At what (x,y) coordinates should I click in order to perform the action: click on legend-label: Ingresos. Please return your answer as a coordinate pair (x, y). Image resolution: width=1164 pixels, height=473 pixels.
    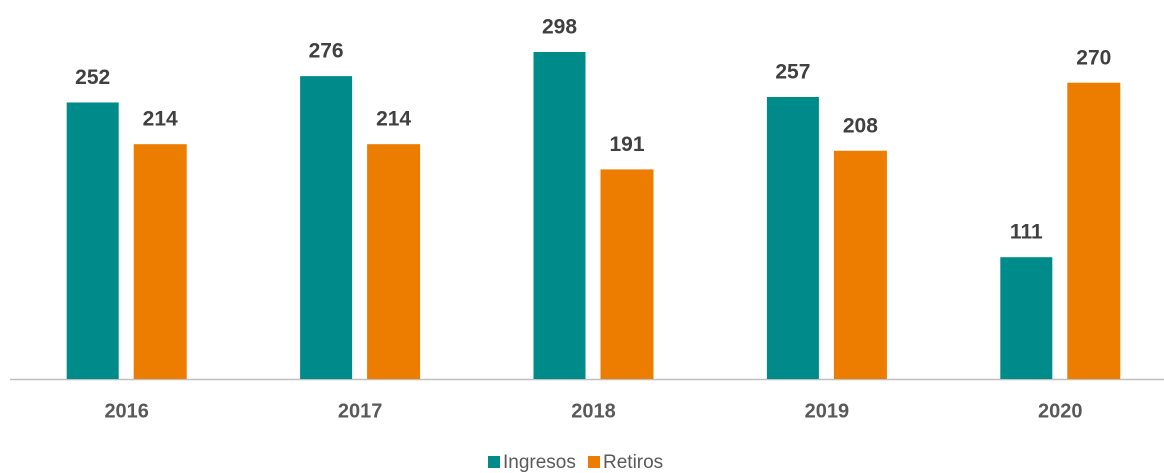
    Looking at the image, I should click on (539, 462).